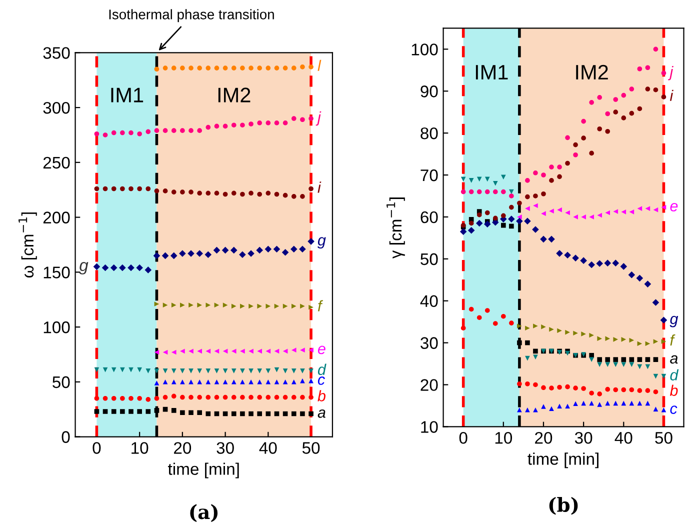 Image resolution: width=697 pixels, height=532 pixels. Describe the element at coordinates (674, 322) in the screenshot. I see `series-label: g` at that location.